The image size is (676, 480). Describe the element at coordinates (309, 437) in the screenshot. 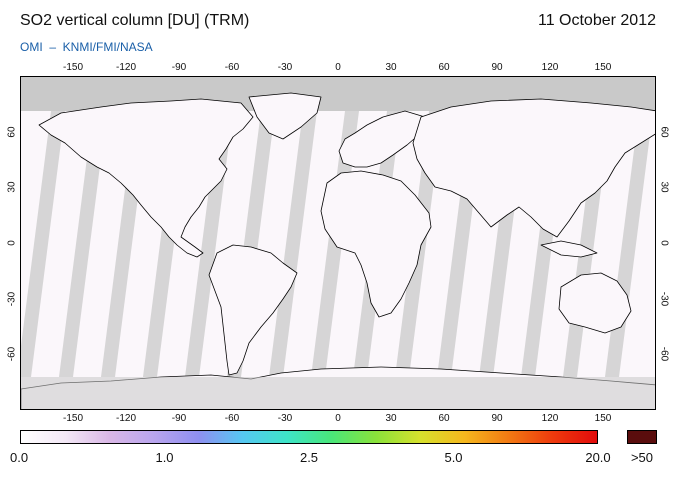

I see `colorbar` at that location.